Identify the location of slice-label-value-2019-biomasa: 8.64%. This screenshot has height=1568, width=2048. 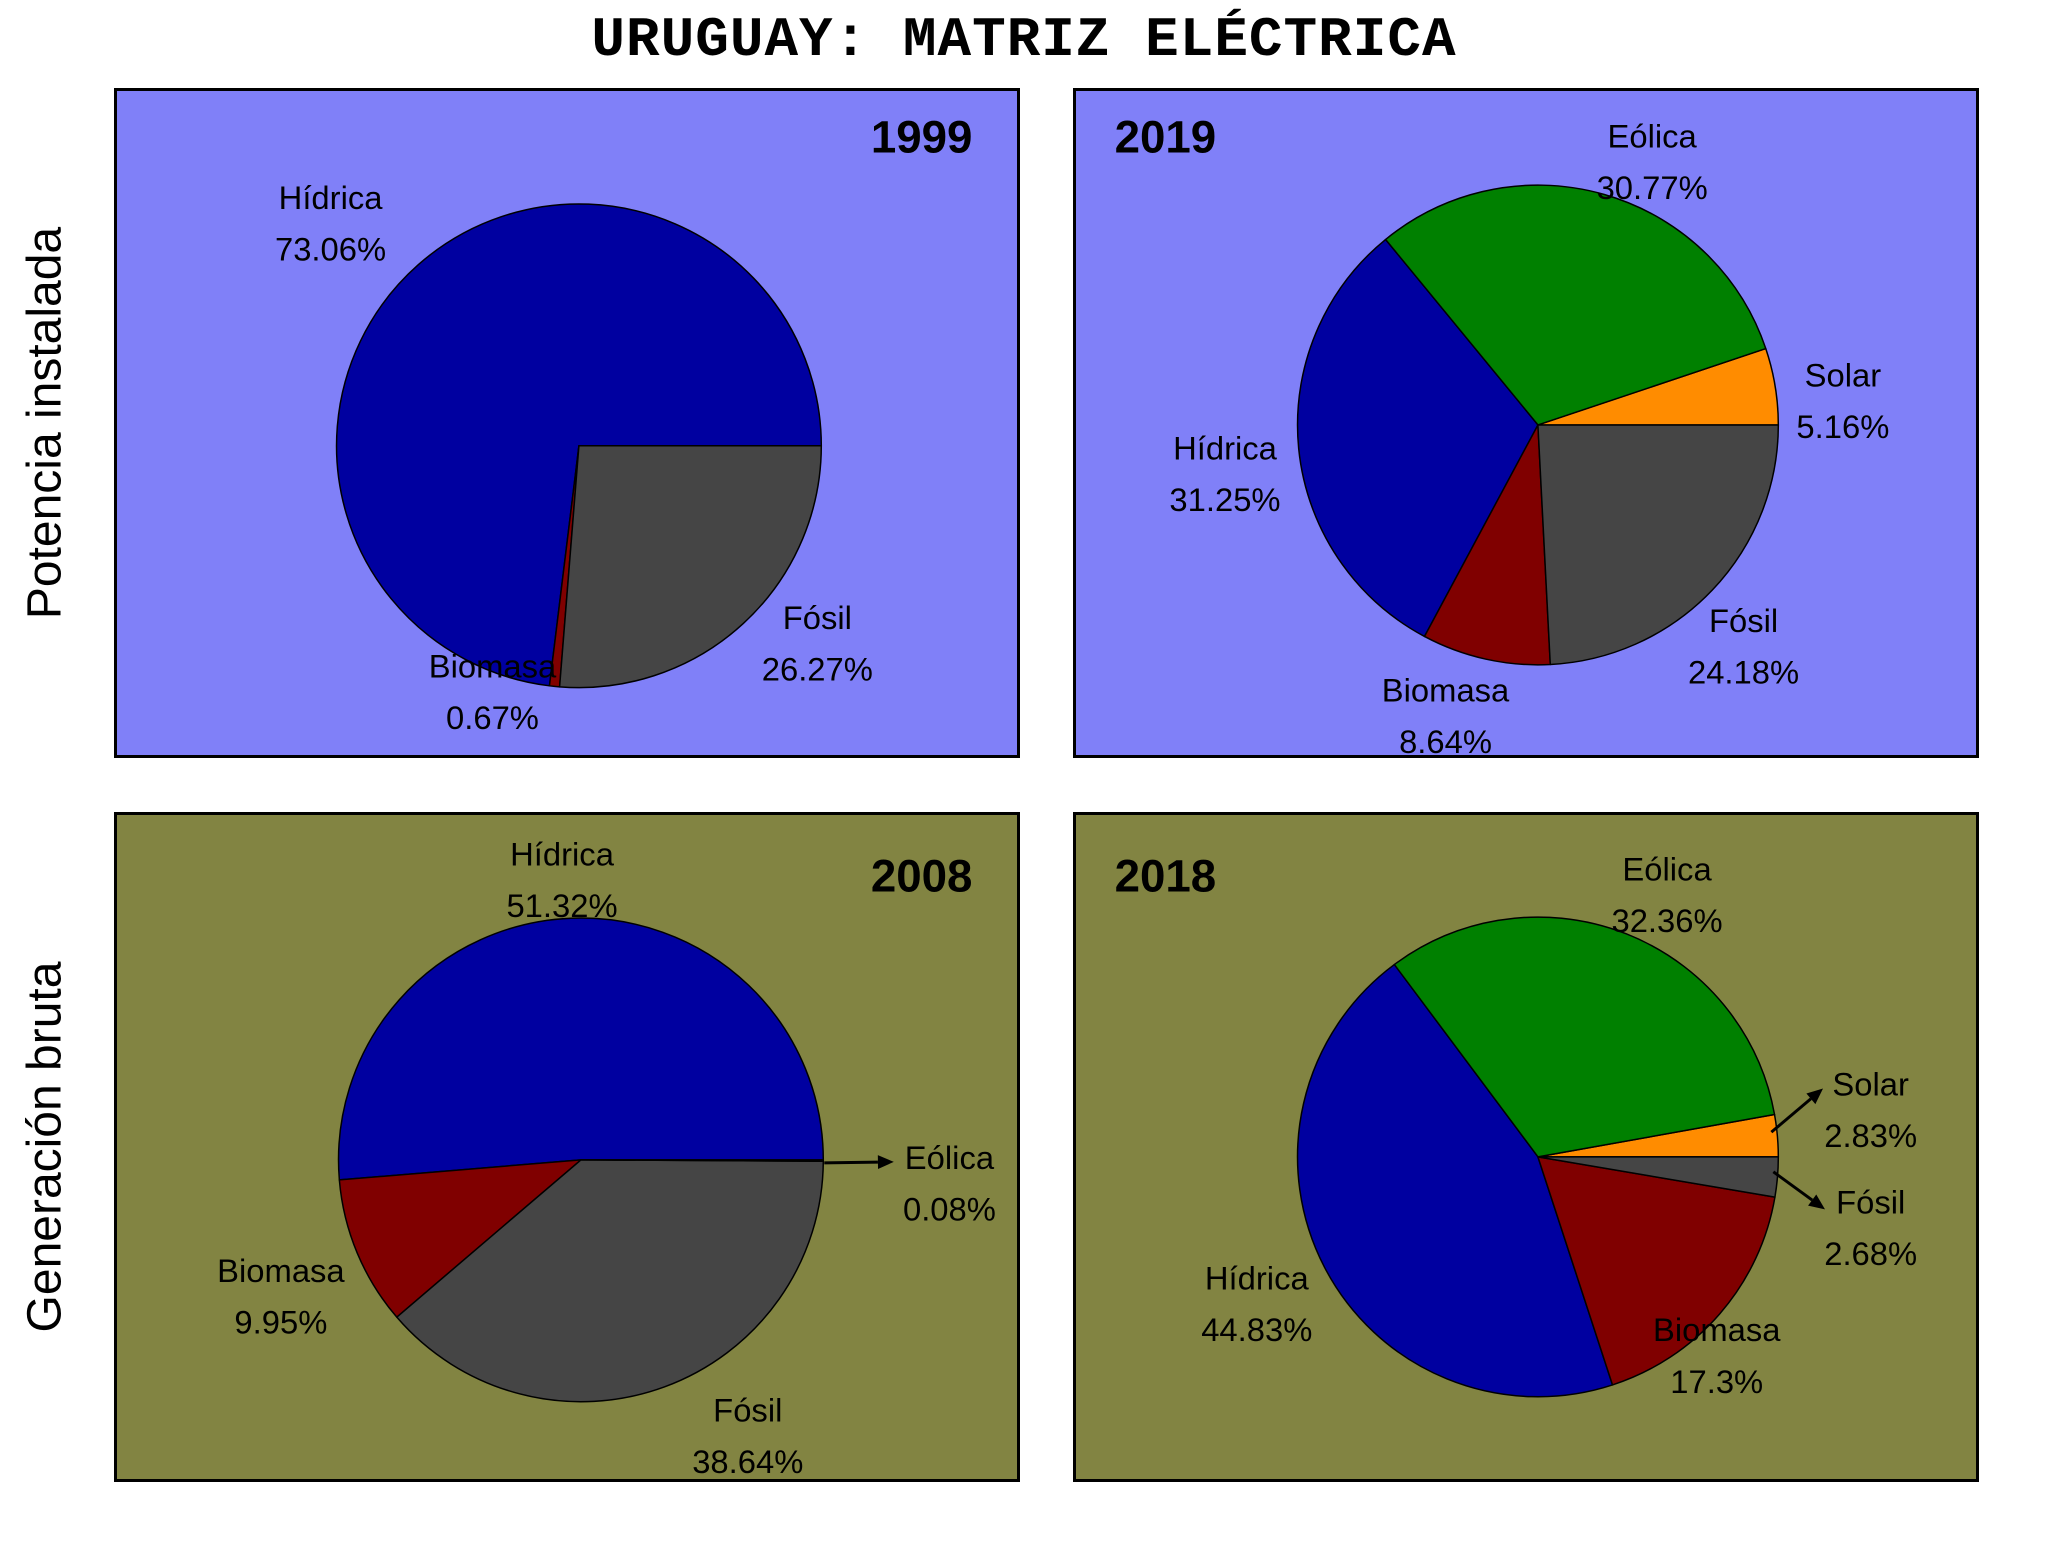
(1445, 741).